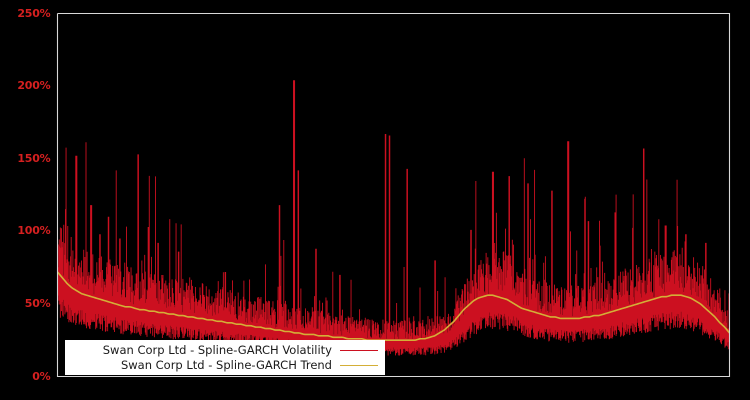 The image size is (750, 400). I want to click on legend-item-trend: Swan Corp Ltd - Spline-GARCH Trend, so click(224, 365).